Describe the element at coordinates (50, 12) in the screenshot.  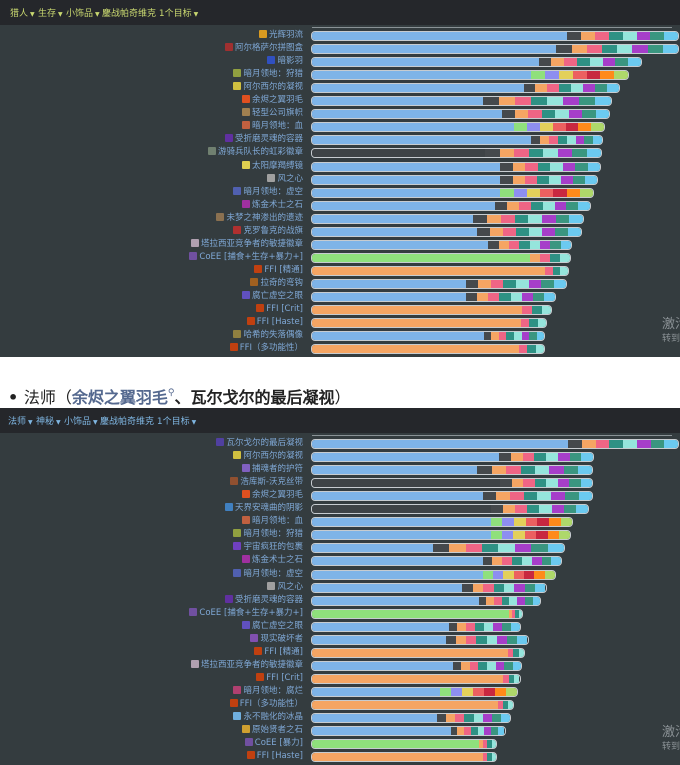
I see `spec-dropdown: 生存 ▼` at that location.